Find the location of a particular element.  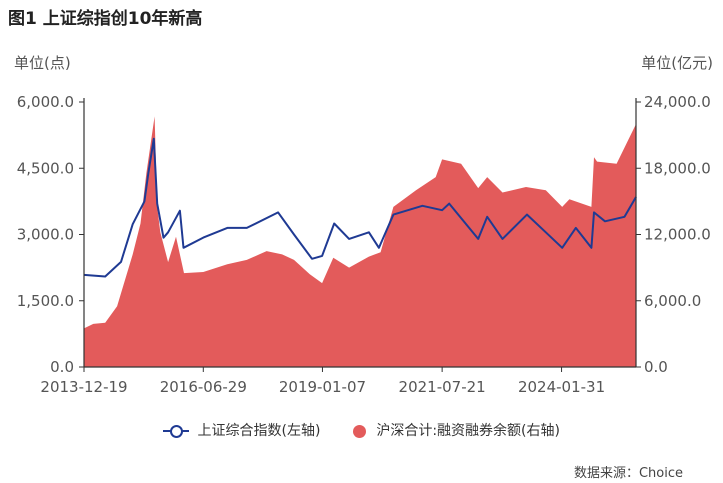

line-marker-icon is located at coordinates (176, 431).